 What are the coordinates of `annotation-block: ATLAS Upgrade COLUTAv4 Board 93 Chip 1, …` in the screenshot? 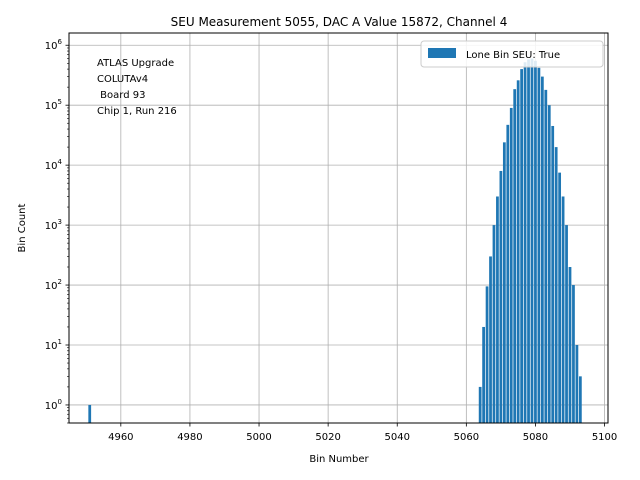 It's located at (137, 87).